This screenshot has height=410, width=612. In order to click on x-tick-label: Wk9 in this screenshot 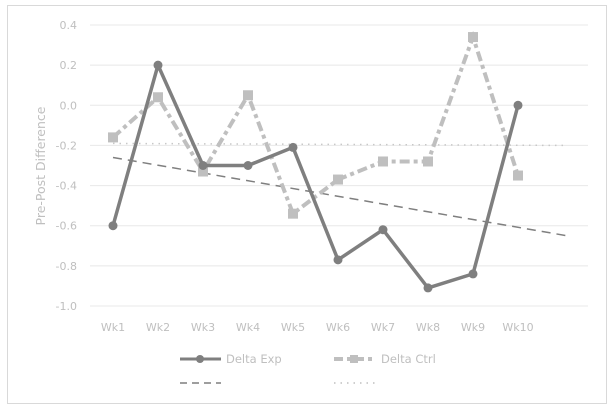, I will do `click(473, 327)`.